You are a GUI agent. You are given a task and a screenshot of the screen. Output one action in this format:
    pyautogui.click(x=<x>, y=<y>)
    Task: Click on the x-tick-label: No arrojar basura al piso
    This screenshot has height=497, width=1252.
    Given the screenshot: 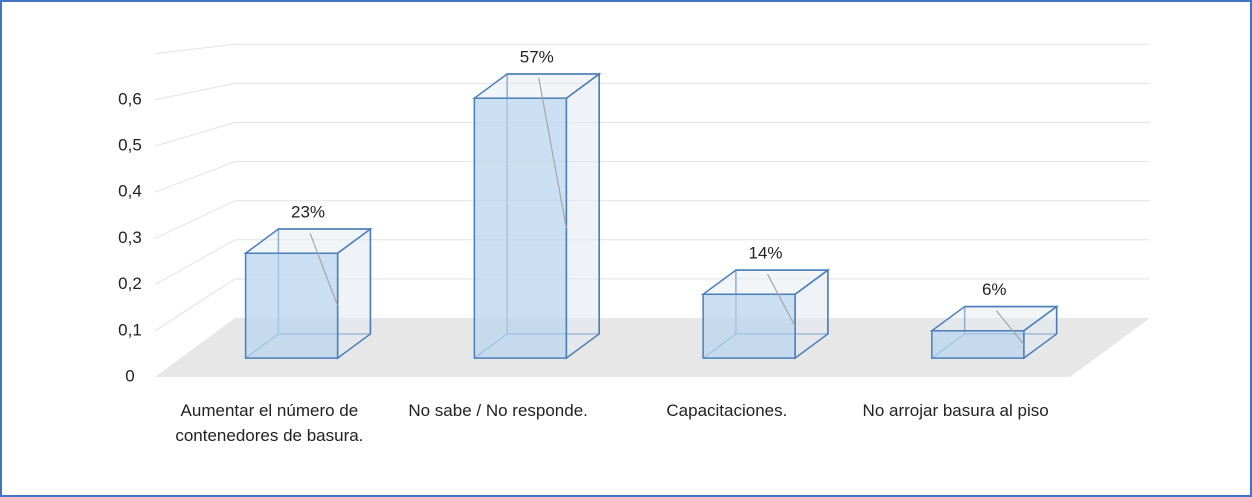 What is the action you would take?
    pyautogui.click(x=955, y=410)
    